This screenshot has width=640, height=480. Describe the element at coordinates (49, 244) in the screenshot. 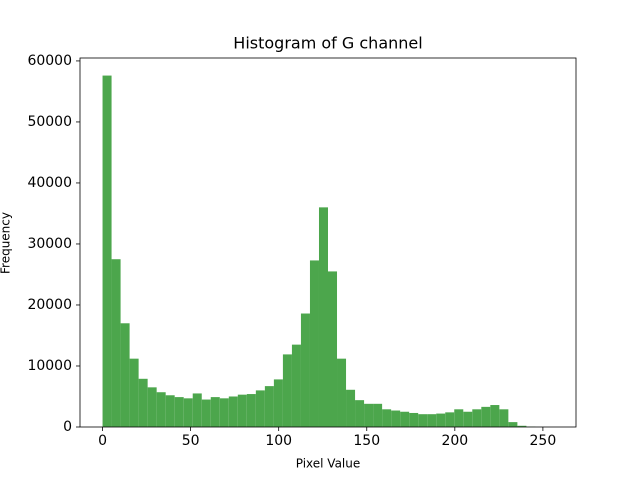

I see `y-tick-label: 30000` at that location.